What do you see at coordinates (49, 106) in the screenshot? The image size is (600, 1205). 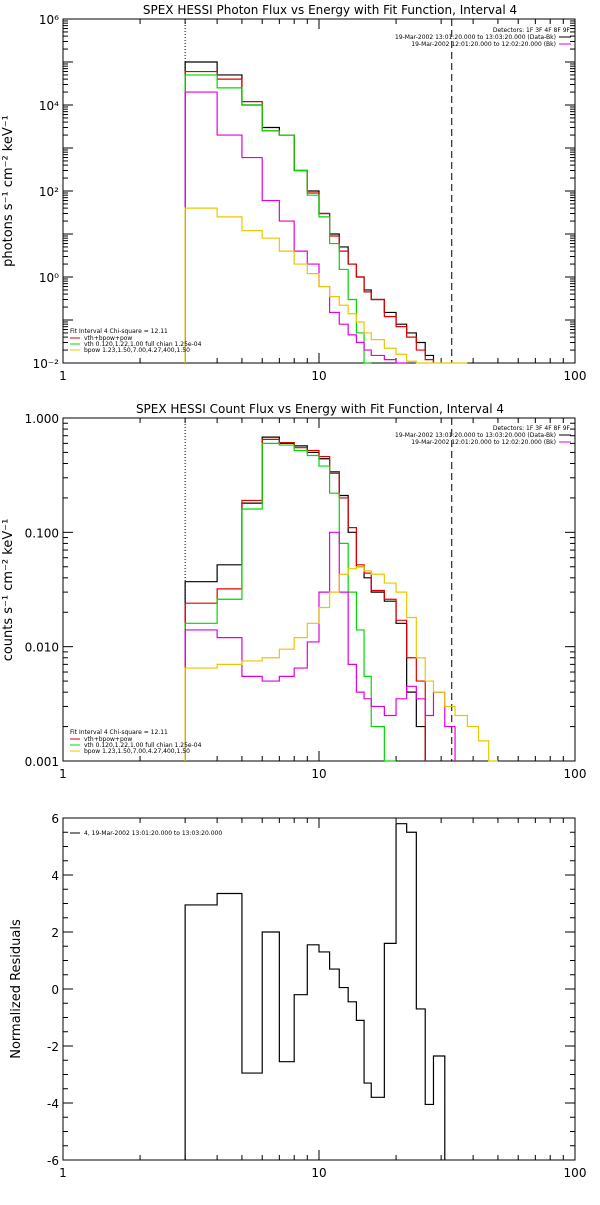 I see `photon-y-tick-label: 10⁴` at bounding box center [49, 106].